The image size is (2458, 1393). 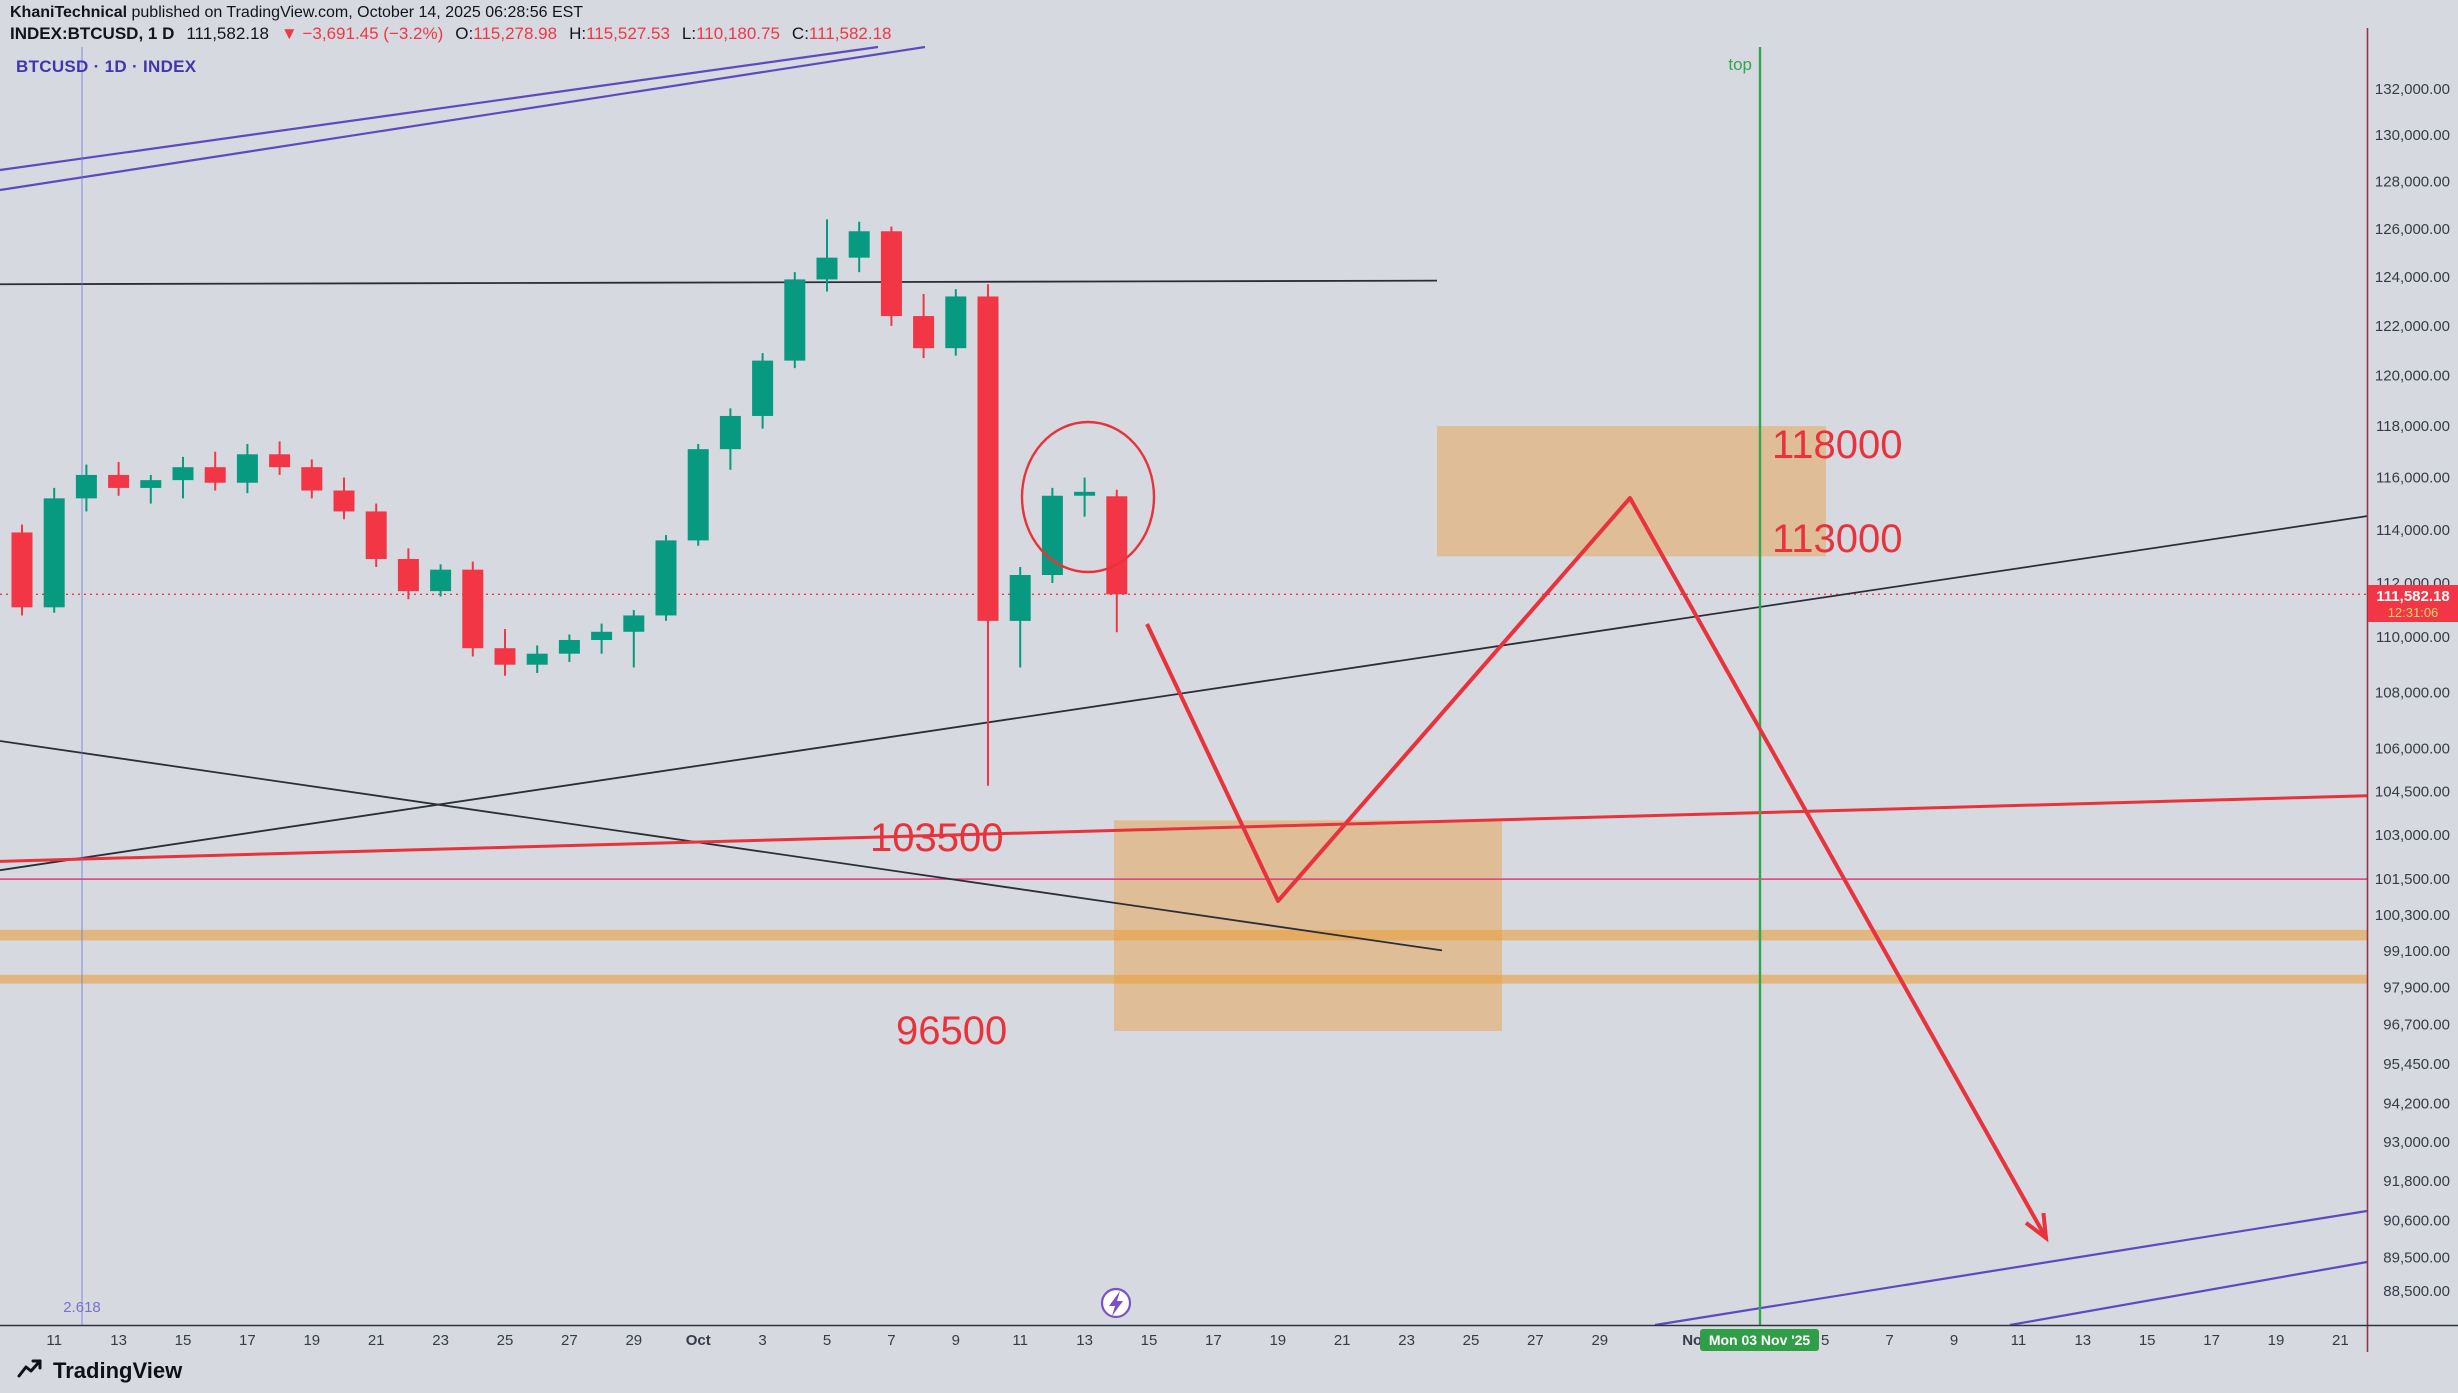 What do you see at coordinates (118, 1370) in the screenshot?
I see `tradingview-brand-text: TradingView` at bounding box center [118, 1370].